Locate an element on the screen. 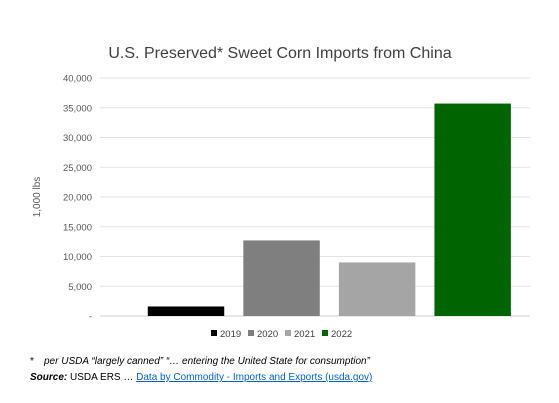 This screenshot has width=559, height=403. y-tick-label: 25,000 is located at coordinates (77, 168).